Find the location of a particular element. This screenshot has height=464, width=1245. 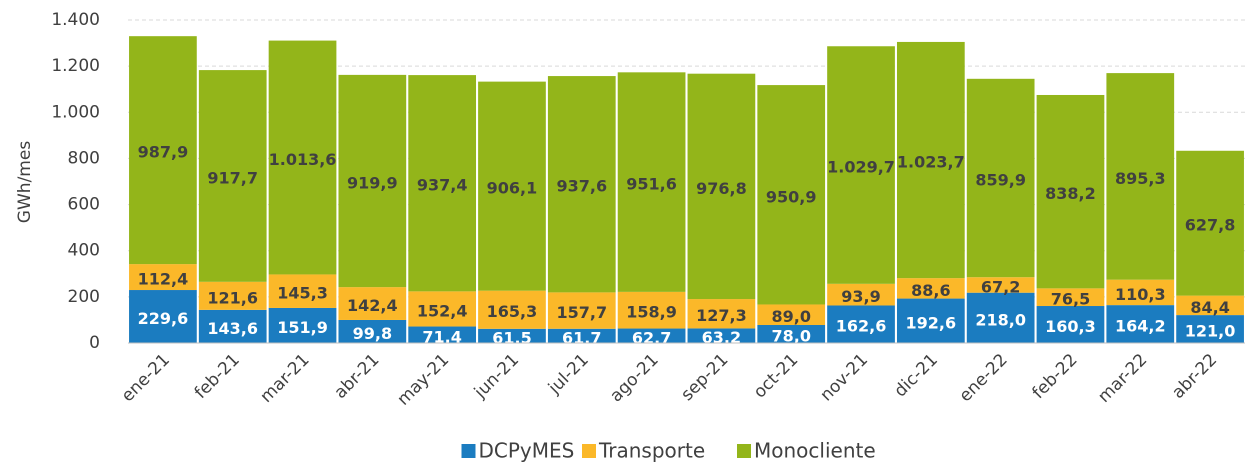

data-label: 142,4 is located at coordinates (372, 305).